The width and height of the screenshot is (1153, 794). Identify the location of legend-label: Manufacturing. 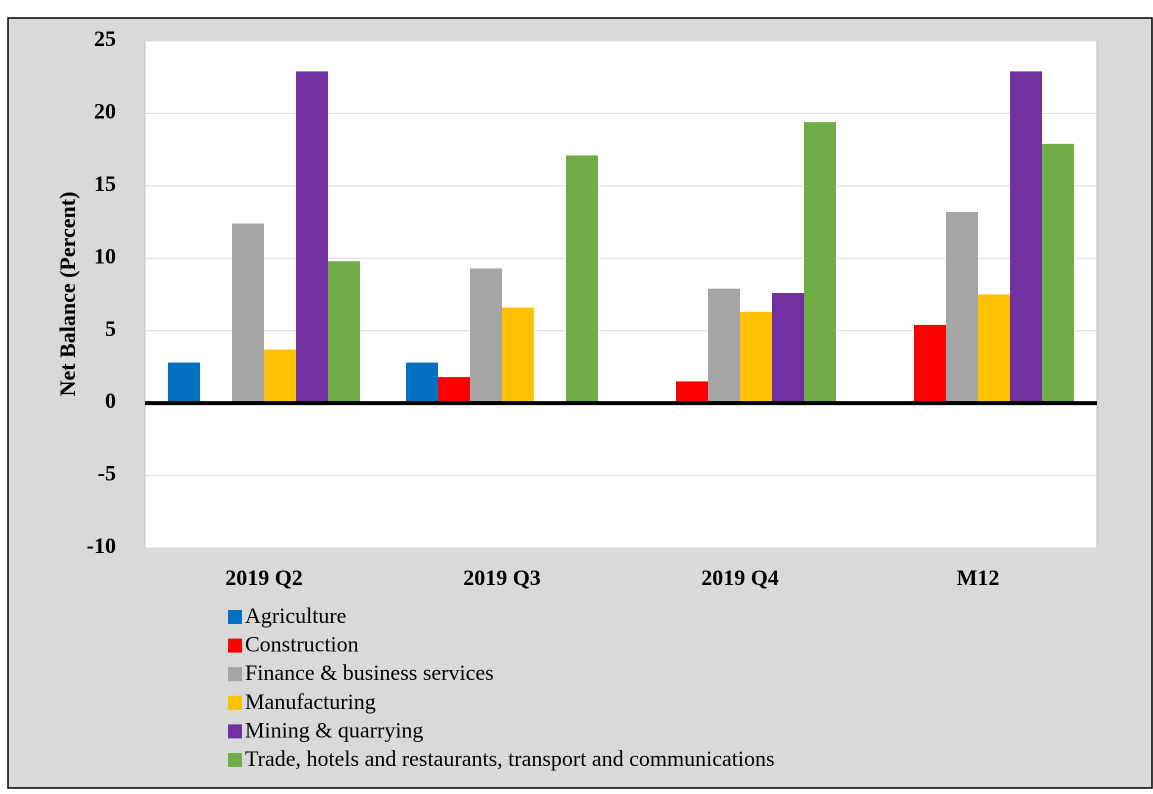
(310, 701).